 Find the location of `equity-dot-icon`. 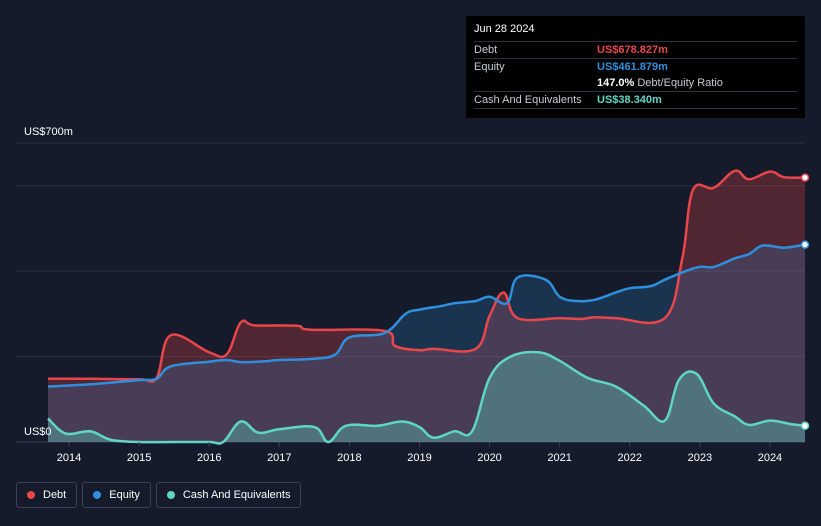

equity-dot-icon is located at coordinates (97, 495).